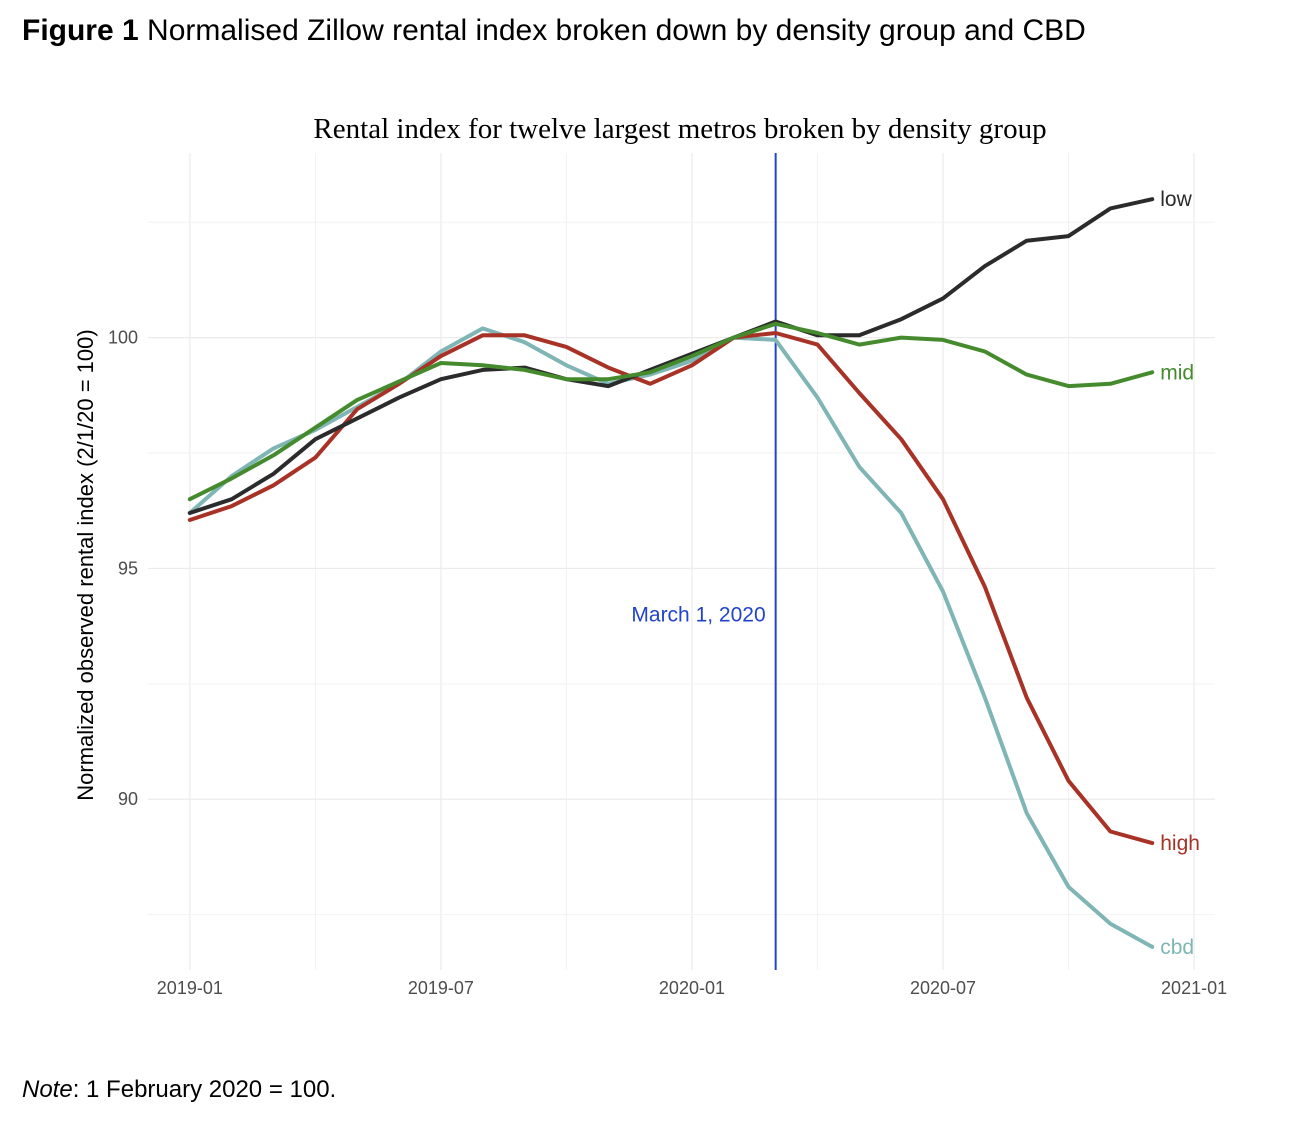 The width and height of the screenshot is (1314, 1132). What do you see at coordinates (1177, 947) in the screenshot?
I see `series-label-cbd: cbd` at bounding box center [1177, 947].